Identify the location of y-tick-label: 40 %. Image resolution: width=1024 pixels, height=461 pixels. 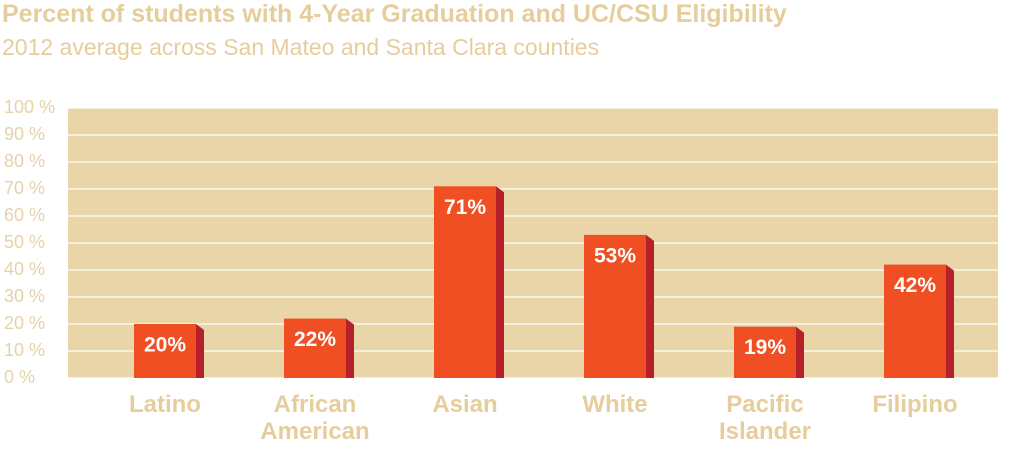
(24, 269).